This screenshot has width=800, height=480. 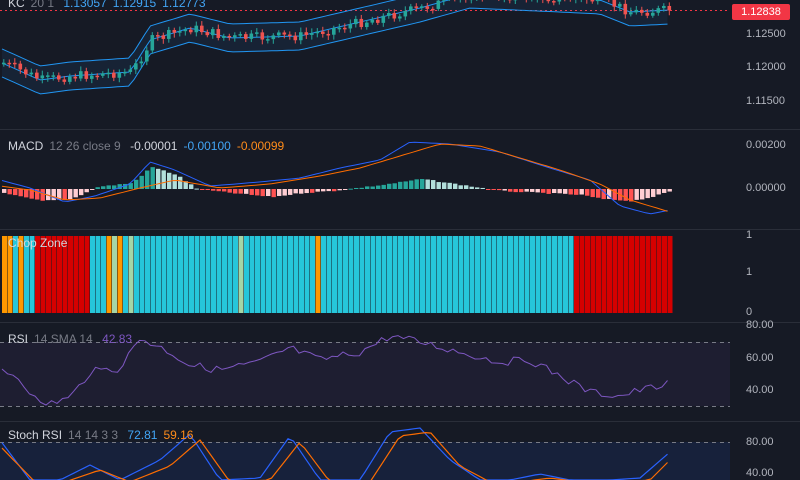 What do you see at coordinates (761, 12) in the screenshot?
I see `last-price-badge: 1.12838` at bounding box center [761, 12].